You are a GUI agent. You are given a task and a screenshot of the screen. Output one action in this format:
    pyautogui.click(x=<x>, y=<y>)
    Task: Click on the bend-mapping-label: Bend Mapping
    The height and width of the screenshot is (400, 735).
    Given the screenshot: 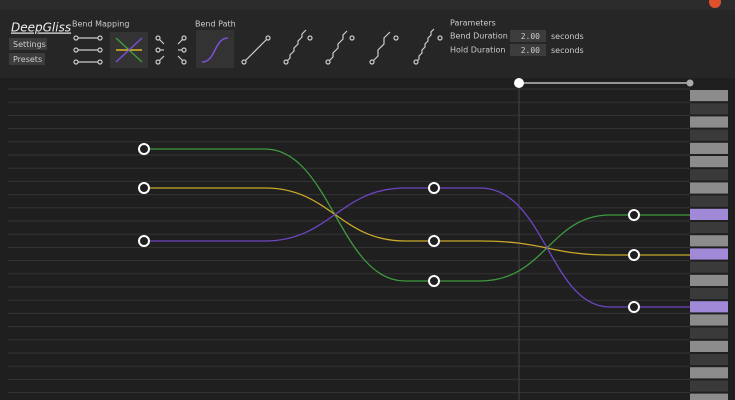 What is the action you would take?
    pyautogui.click(x=100, y=24)
    